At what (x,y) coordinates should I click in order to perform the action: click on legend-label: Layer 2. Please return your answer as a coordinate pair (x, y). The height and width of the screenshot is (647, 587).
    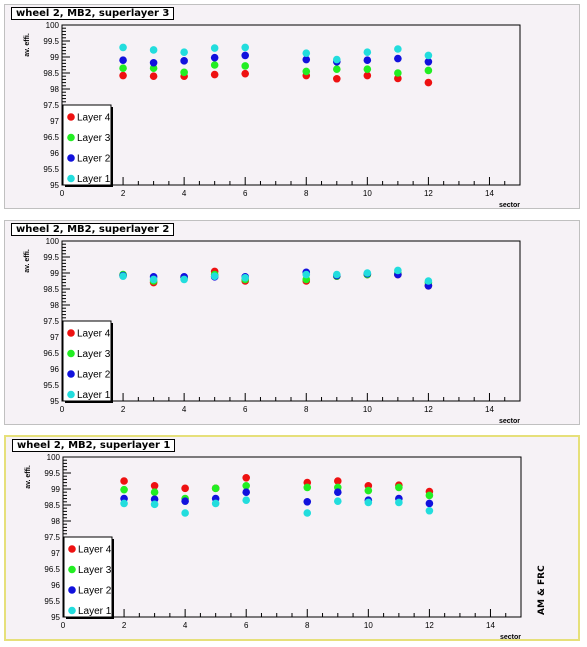
    Looking at the image, I should click on (94, 159).